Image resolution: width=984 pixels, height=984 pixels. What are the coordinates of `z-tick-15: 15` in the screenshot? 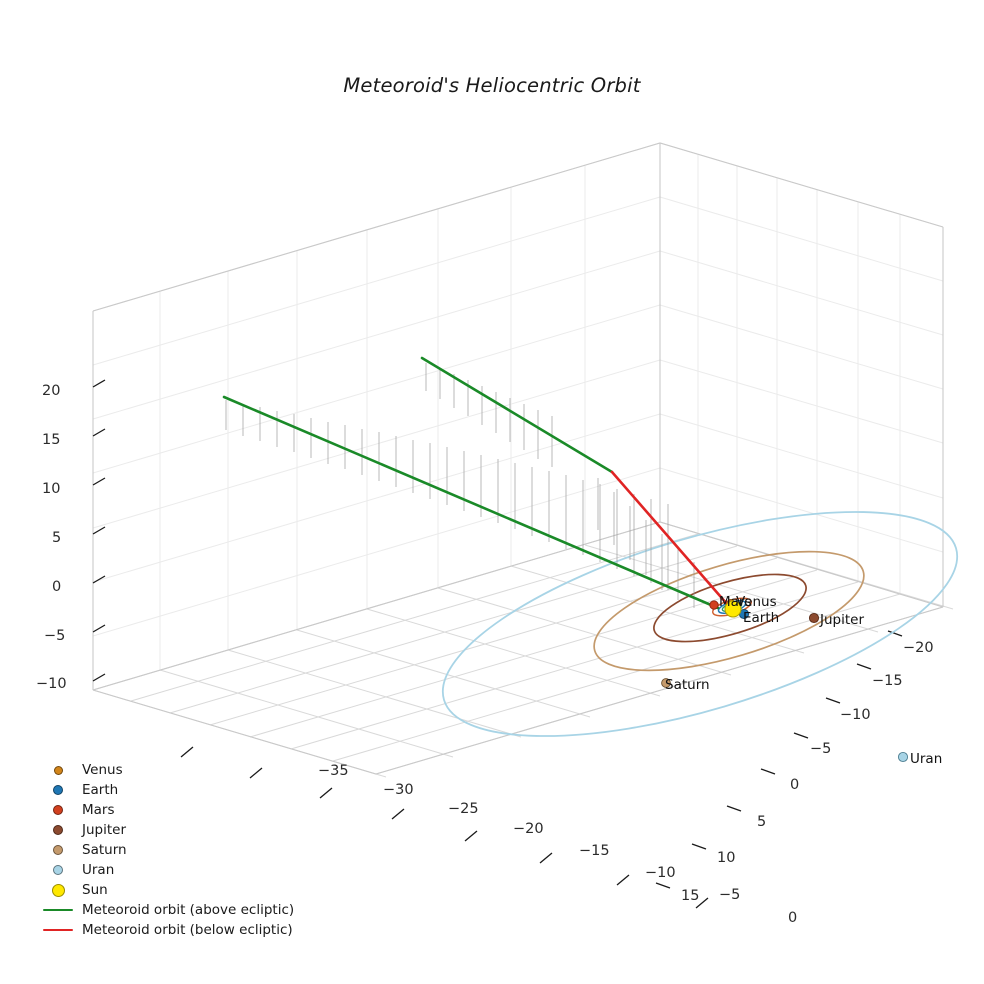 It's located at (51, 440).